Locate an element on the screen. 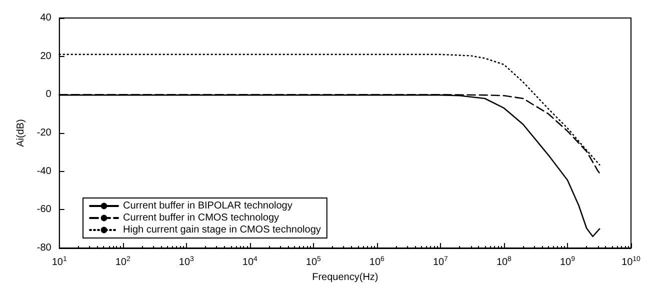 This screenshot has height=296, width=665. y-tick-label: 40 is located at coordinates (46, 18).